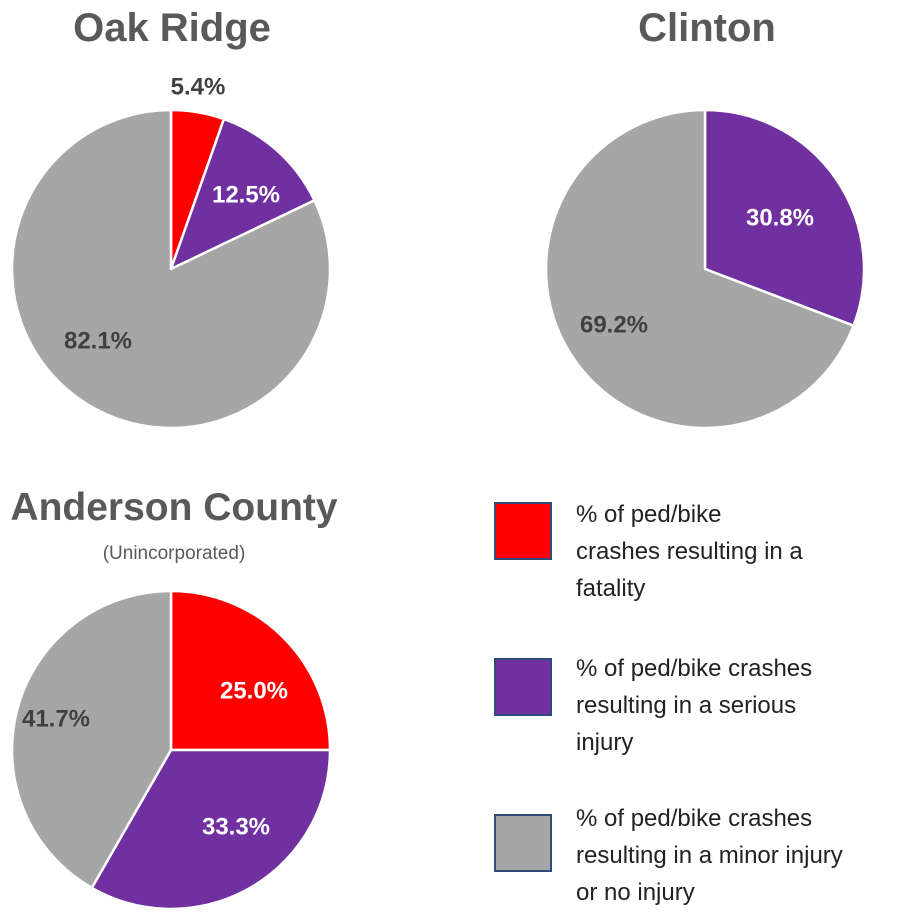 This screenshot has height=913, width=914. What do you see at coordinates (98, 340) in the screenshot?
I see `slice-data-label-minor: 82.1%` at bounding box center [98, 340].